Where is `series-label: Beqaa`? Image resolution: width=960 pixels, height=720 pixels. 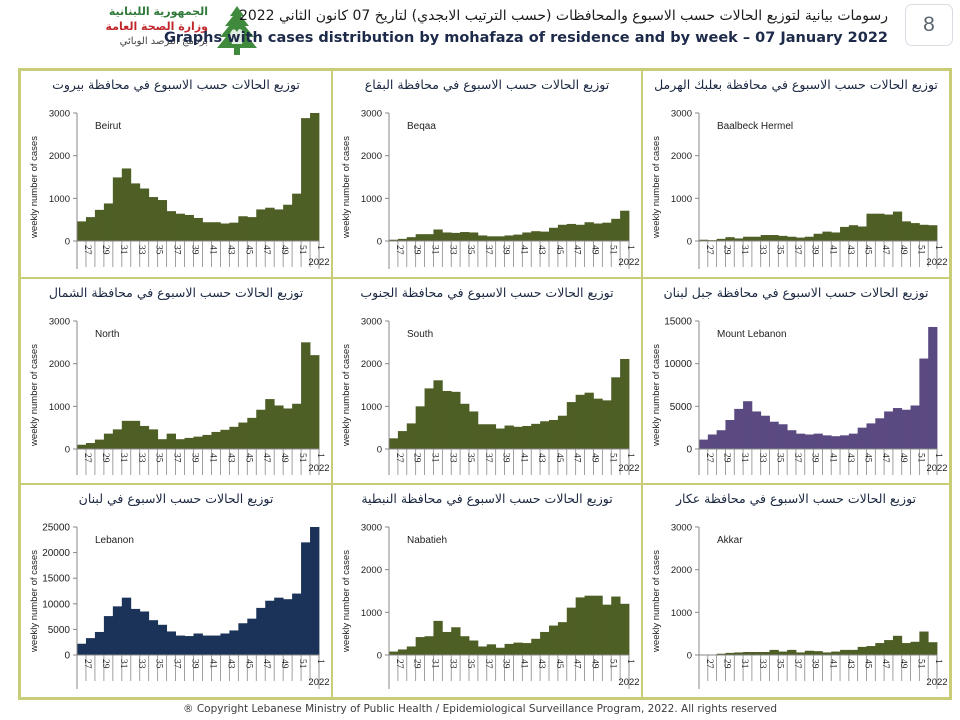
series-label: Beqaa is located at coordinates (421, 126).